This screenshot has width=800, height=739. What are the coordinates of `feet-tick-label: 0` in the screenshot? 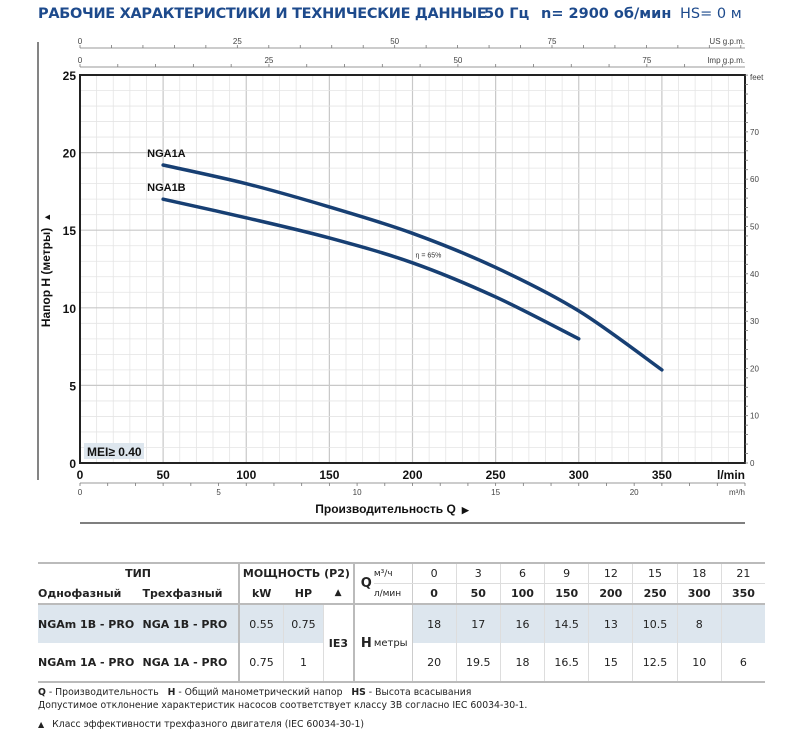 It's located at (752, 463).